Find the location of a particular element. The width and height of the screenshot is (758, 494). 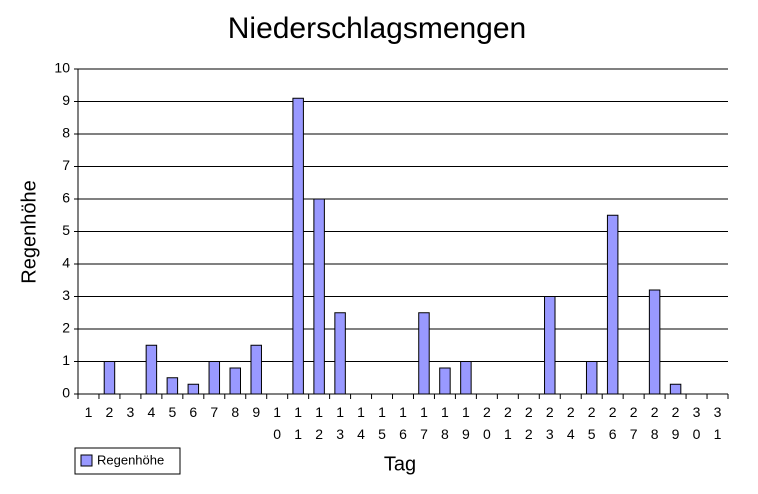

legend: Regenhöhe is located at coordinates (127, 461).